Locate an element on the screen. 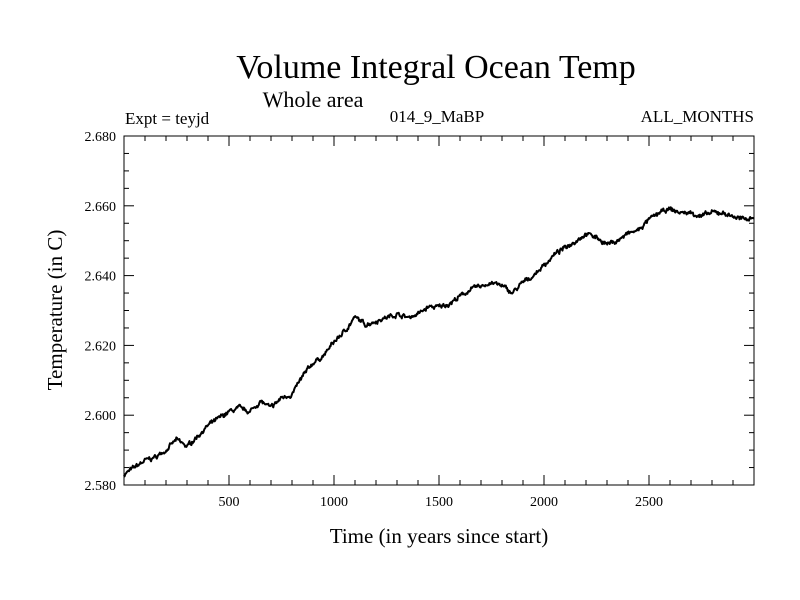  x-tick-label: 1500 is located at coordinates (439, 502).